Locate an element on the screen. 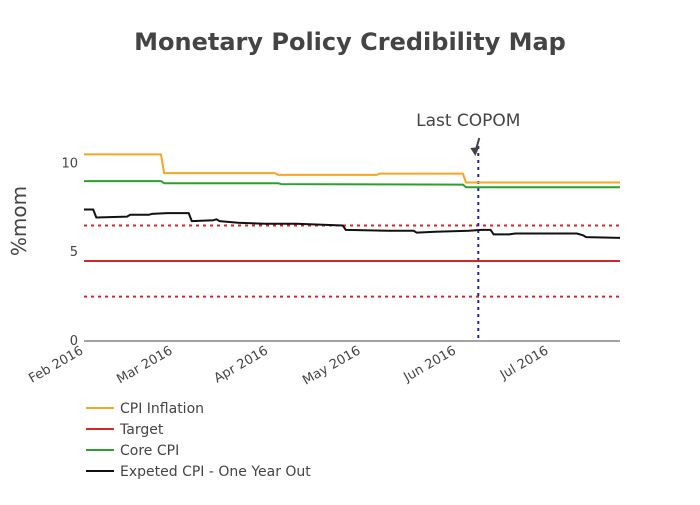 The height and width of the screenshot is (505, 700). y-axis-label: %mom is located at coordinates (19, 221).